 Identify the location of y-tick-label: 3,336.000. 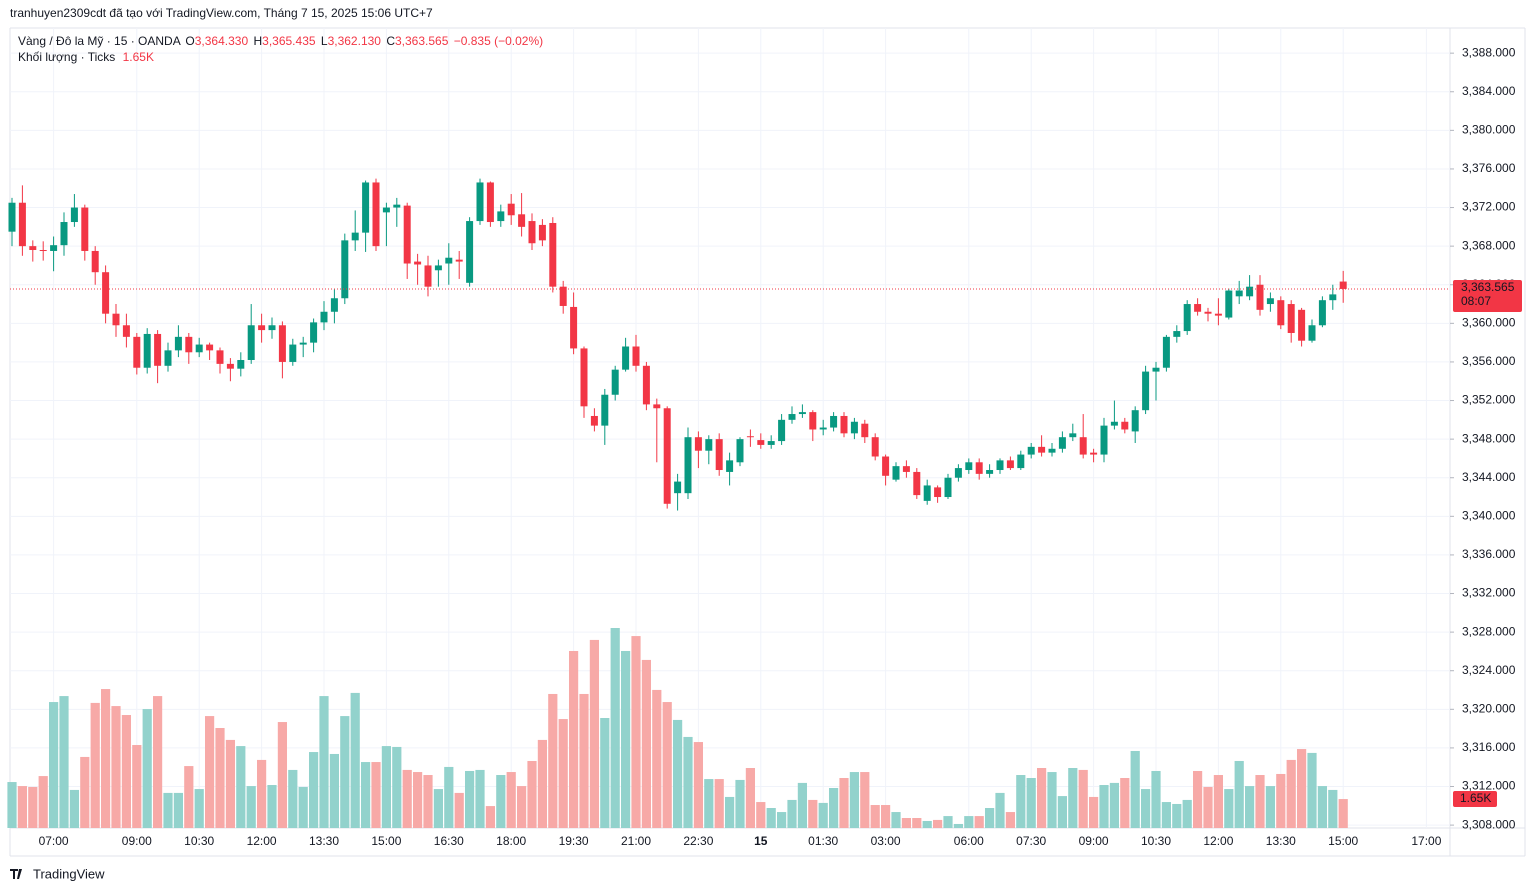
(1489, 554).